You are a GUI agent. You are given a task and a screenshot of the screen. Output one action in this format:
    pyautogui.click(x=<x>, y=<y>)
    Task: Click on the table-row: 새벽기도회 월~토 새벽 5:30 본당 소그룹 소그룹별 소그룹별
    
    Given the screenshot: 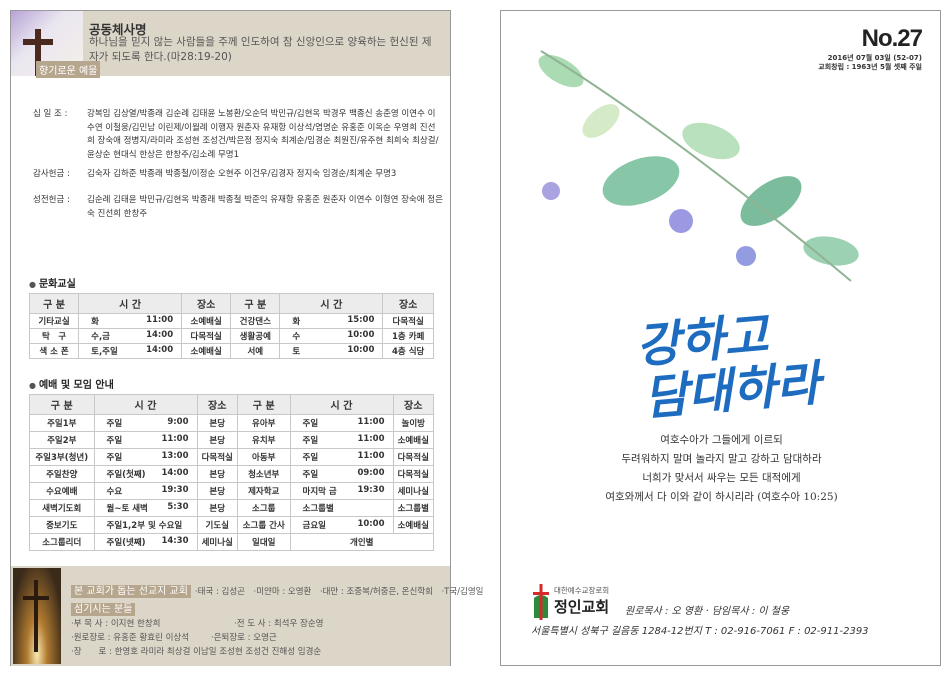 What is the action you would take?
    pyautogui.click(x=231, y=508)
    